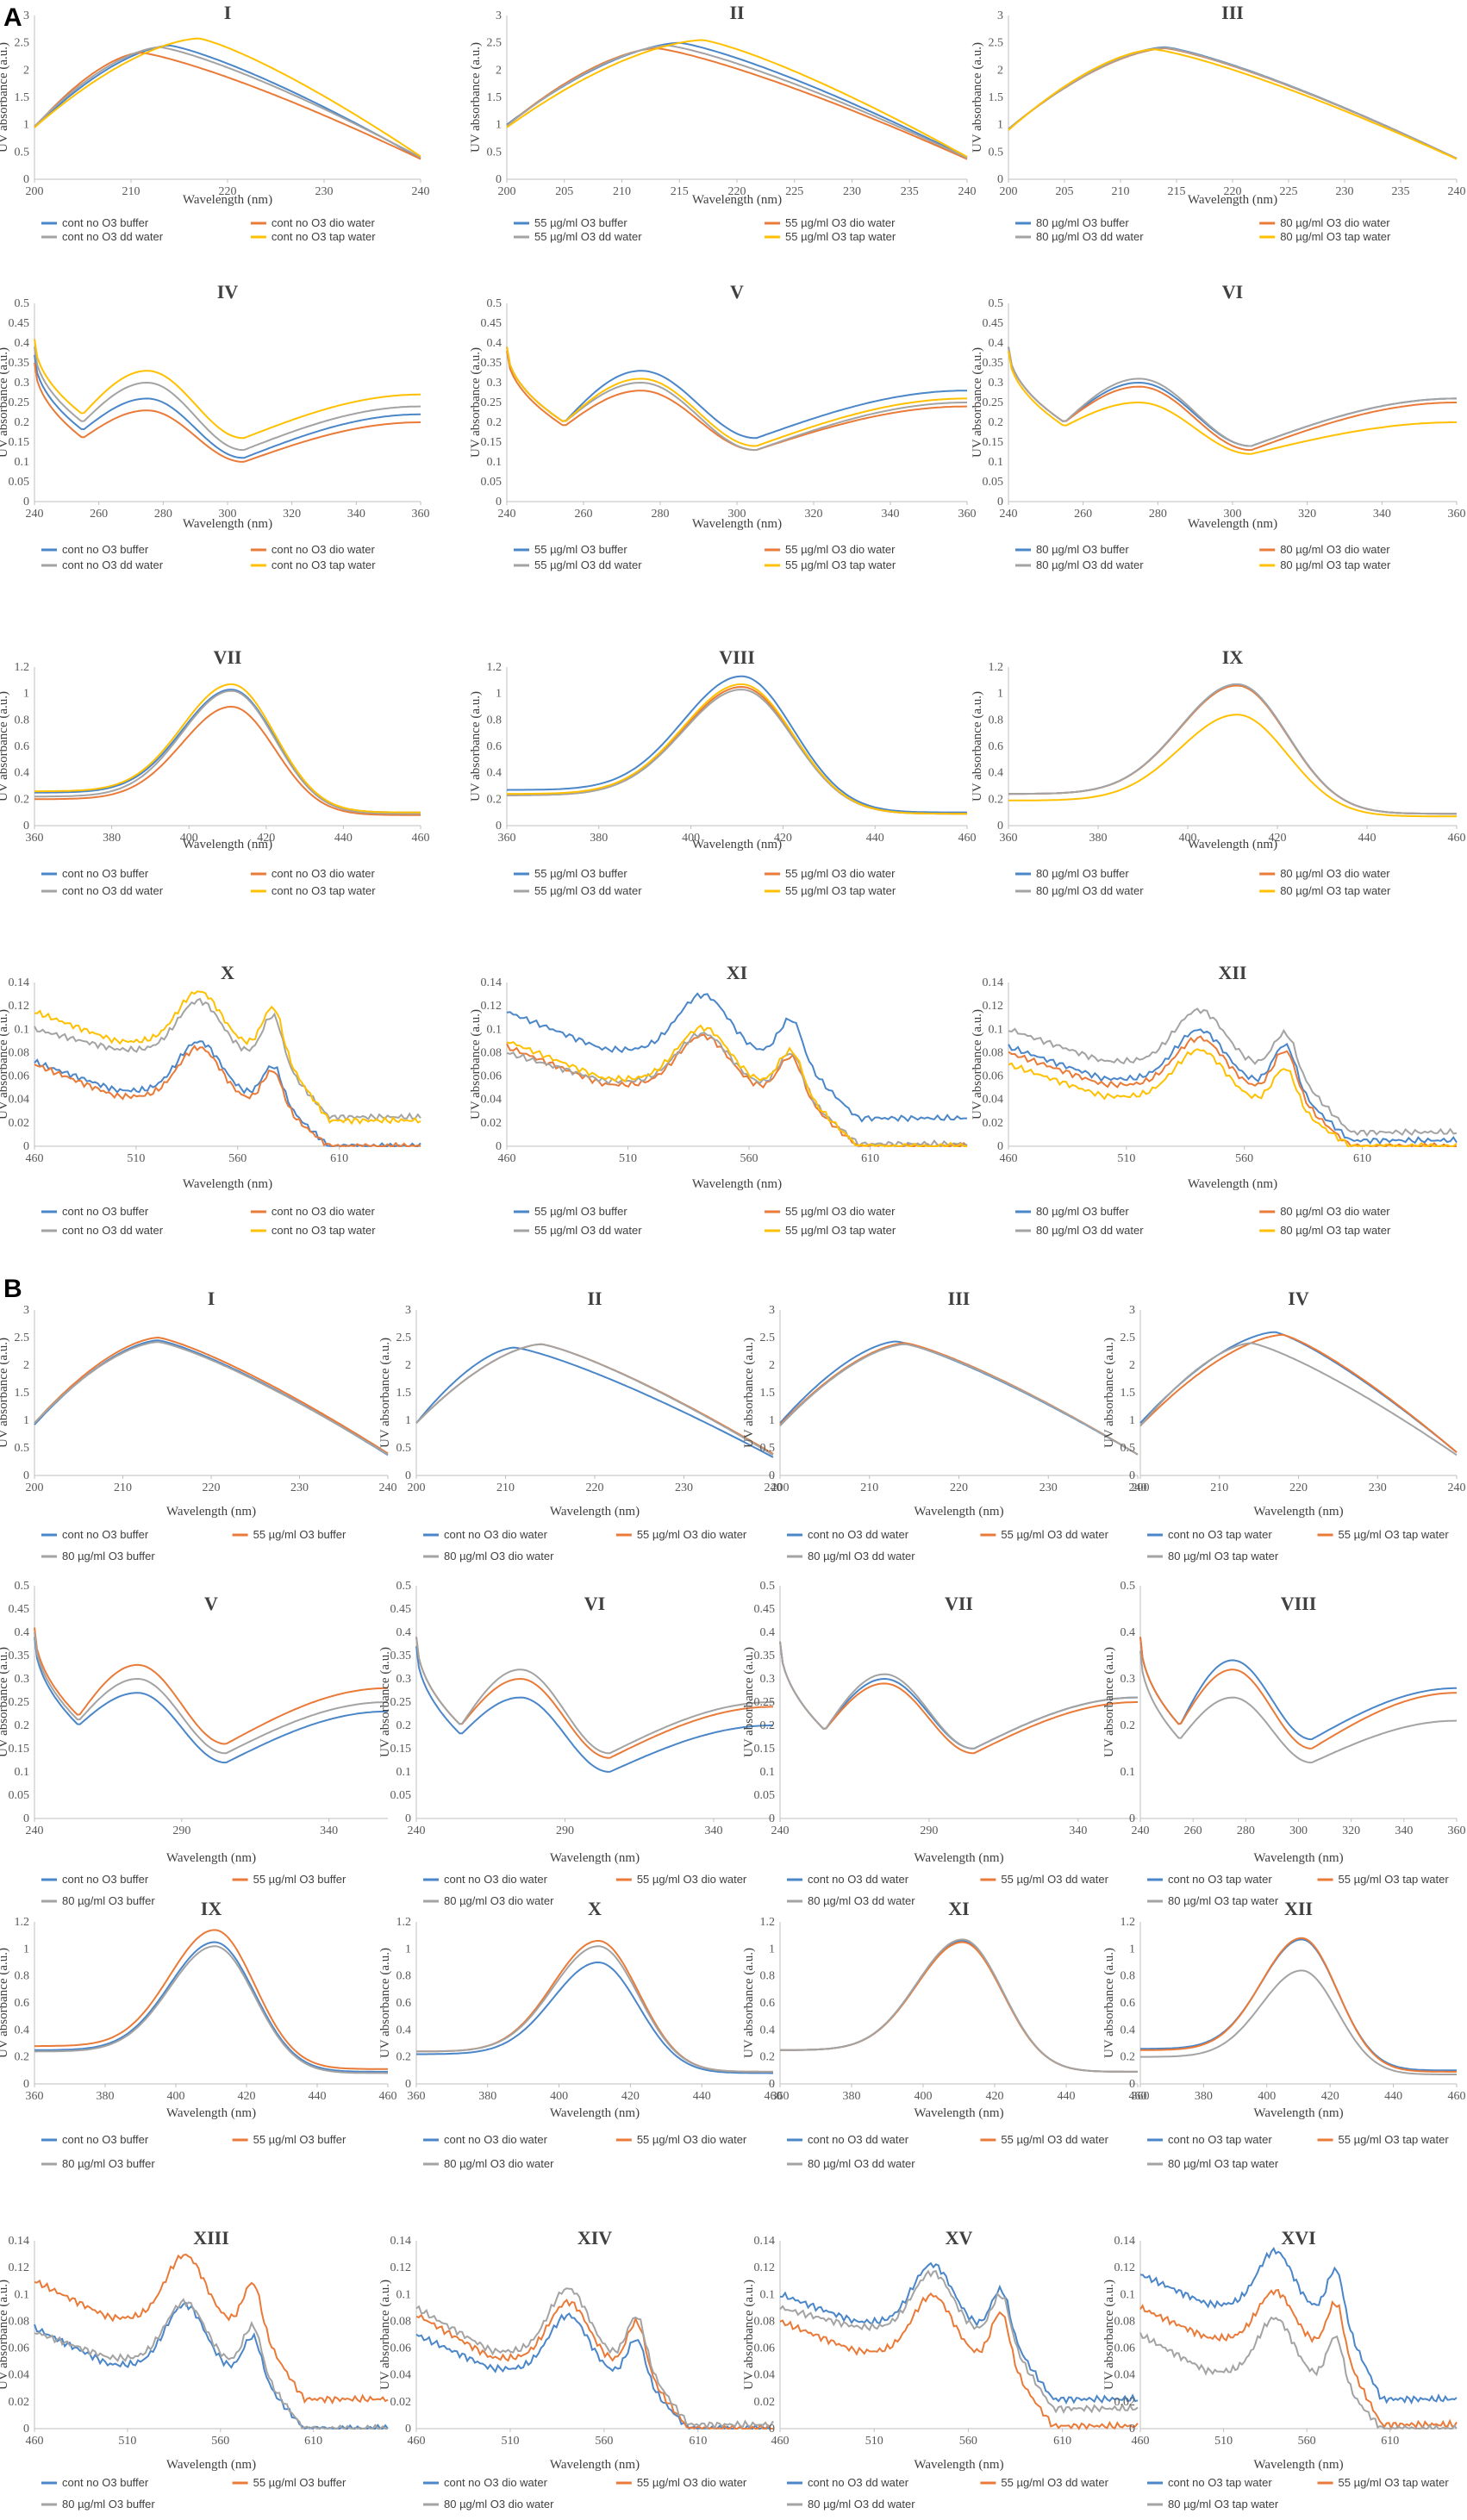  What do you see at coordinates (12, 1289) in the screenshot?
I see `panel-label-b: B` at bounding box center [12, 1289].